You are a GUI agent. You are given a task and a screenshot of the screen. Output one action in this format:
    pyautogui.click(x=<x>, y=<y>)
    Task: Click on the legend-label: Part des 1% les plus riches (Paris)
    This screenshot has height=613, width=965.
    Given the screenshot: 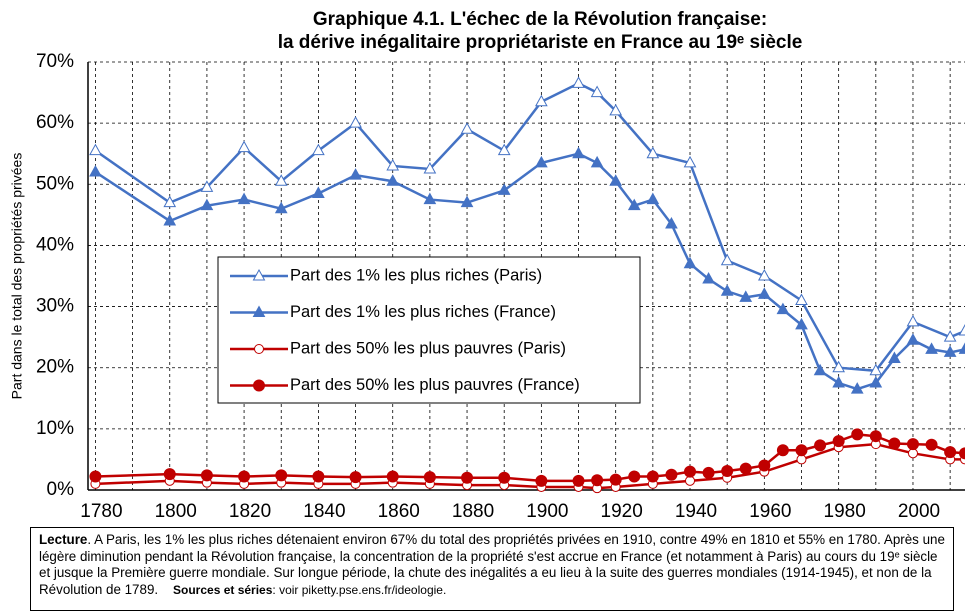 What is the action you would take?
    pyautogui.click(x=416, y=275)
    